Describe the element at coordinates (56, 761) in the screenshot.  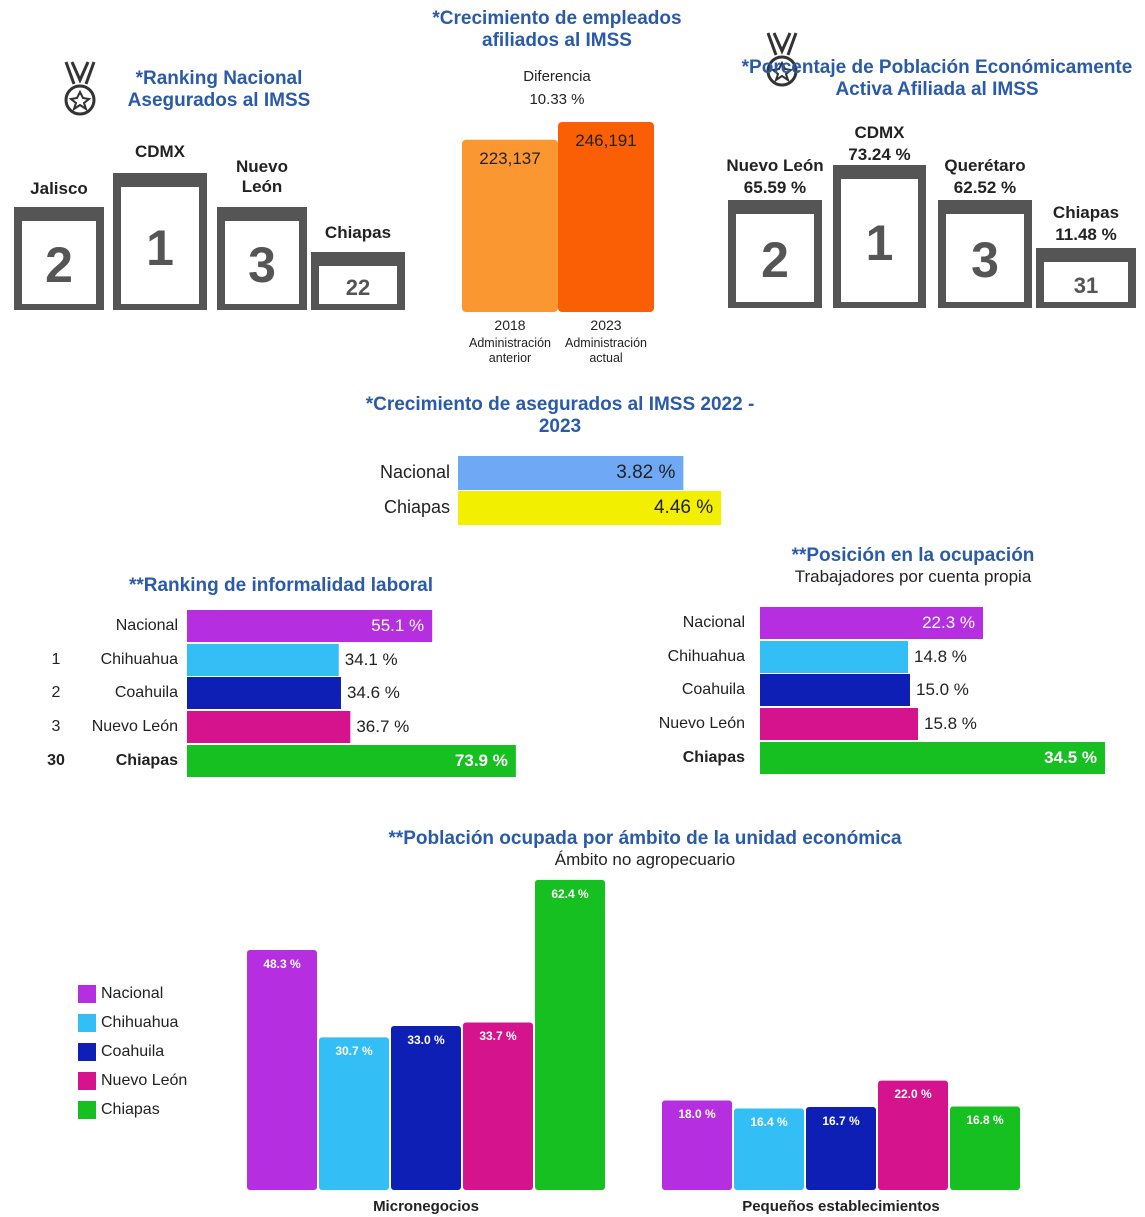
I see `rank-label: 30` at that location.